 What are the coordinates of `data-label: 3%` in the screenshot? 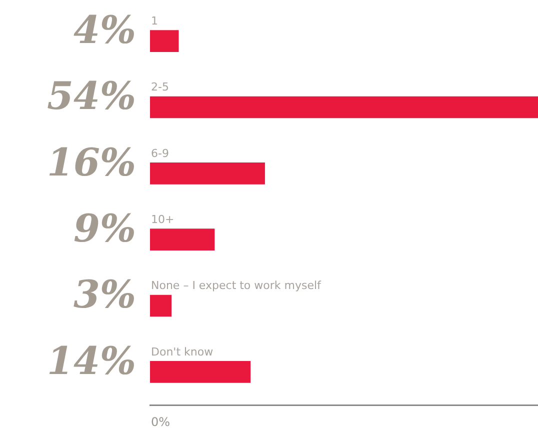 It's located at (104, 294).